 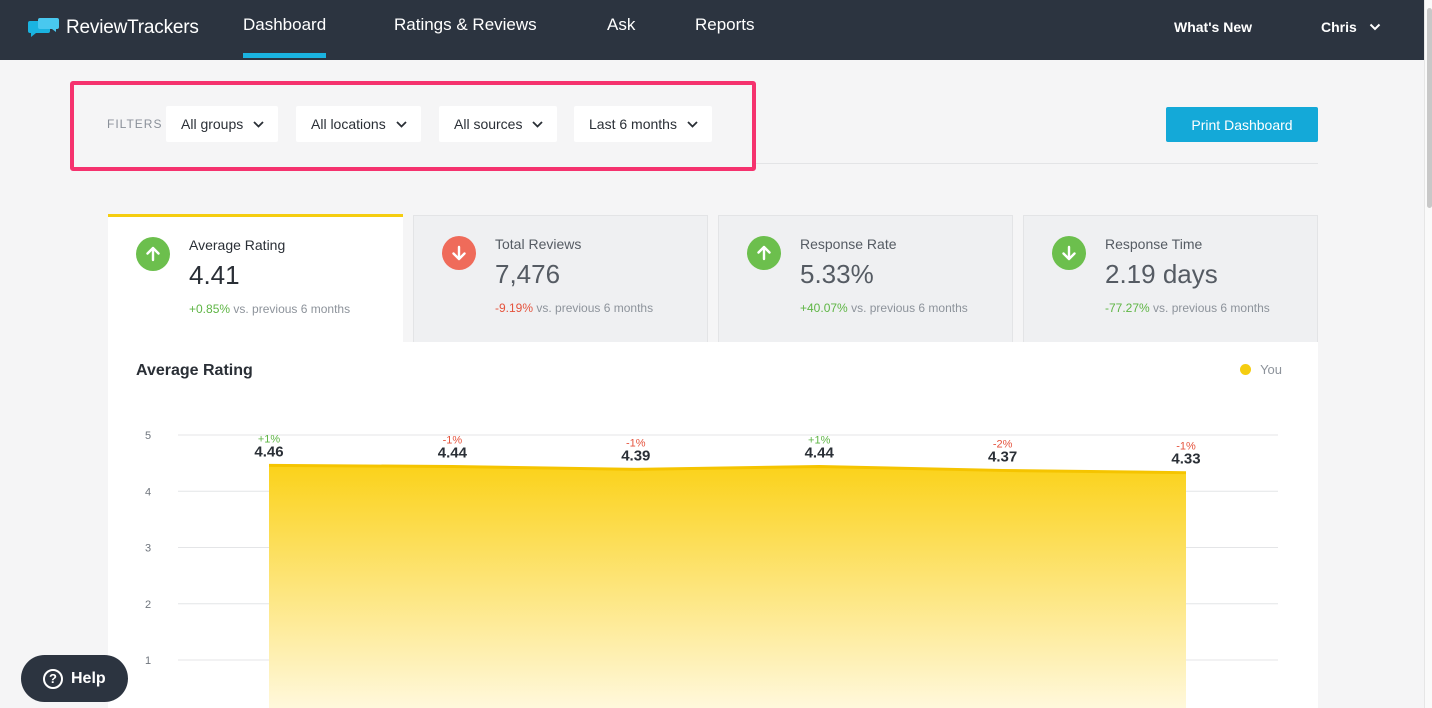 I want to click on sources-filter-dropdown: All sources, so click(x=498, y=124).